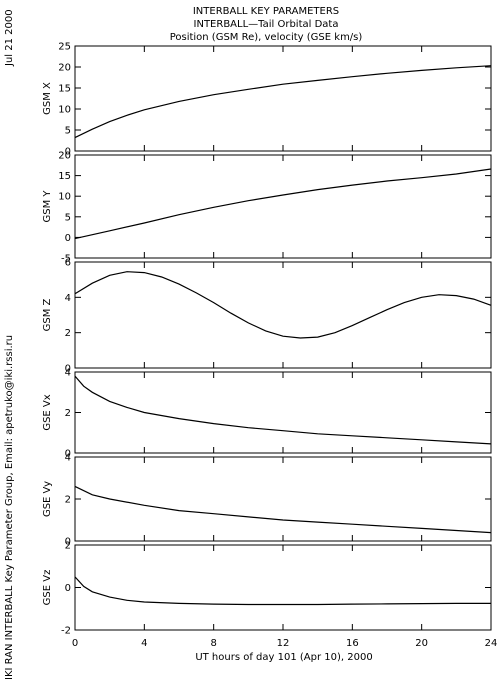  What do you see at coordinates (352, 643) in the screenshot?
I see `x-tick-label: 16` at bounding box center [352, 643].